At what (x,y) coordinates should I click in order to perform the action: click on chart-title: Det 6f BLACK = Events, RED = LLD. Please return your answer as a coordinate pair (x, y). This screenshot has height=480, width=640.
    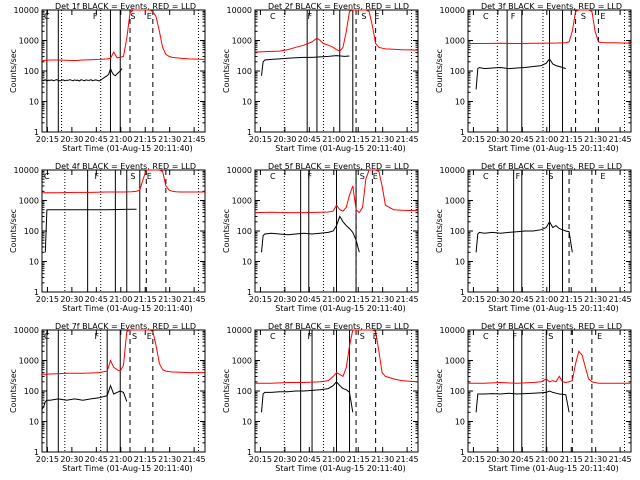
    Looking at the image, I should click on (551, 166).